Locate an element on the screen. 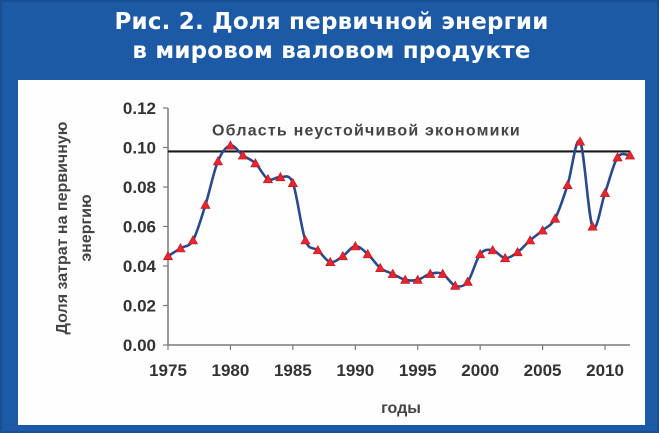 The width and height of the screenshot is (659, 433). figure-title-line1: Рис. 2. Доля первичной энергии is located at coordinates (331, 22).